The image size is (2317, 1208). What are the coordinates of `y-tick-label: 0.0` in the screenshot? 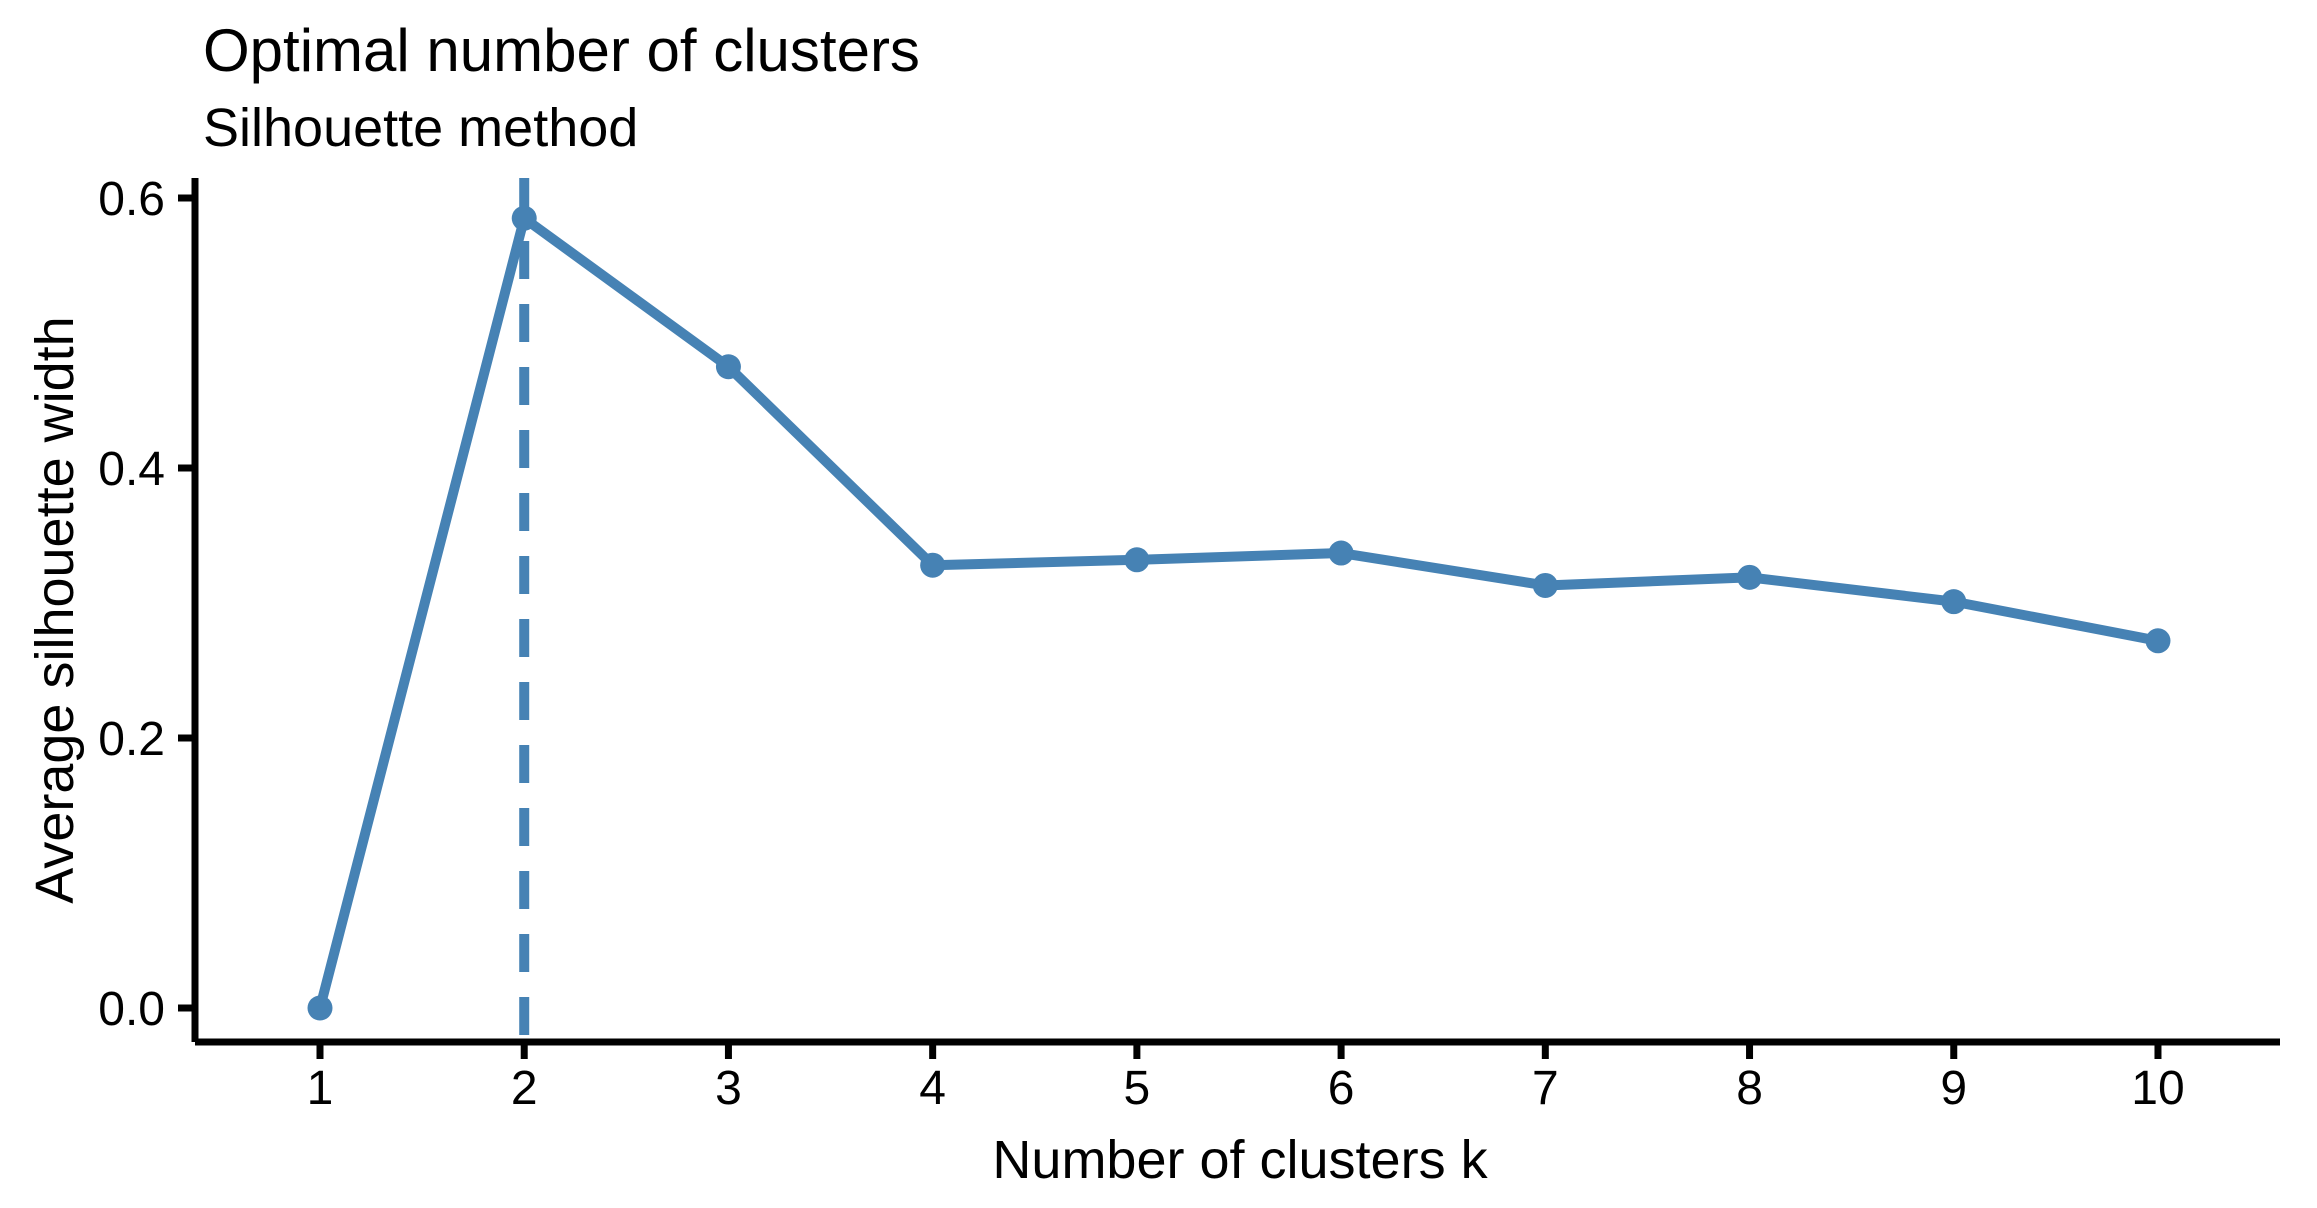 It's located at (131, 1009).